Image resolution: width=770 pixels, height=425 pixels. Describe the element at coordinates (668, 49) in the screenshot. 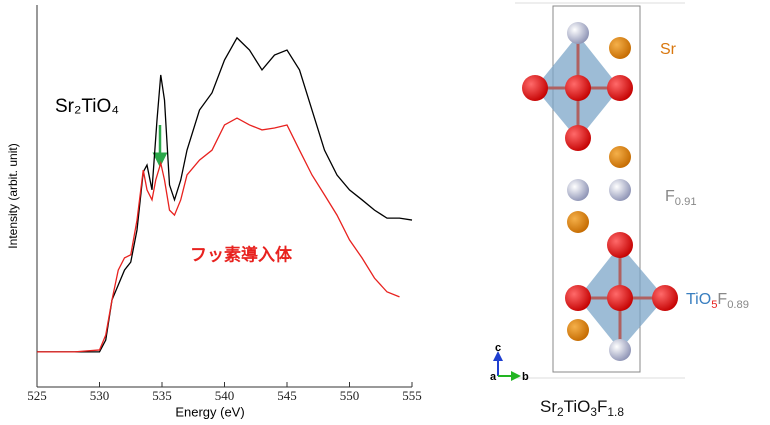

I see `sr-label: Sr` at that location.